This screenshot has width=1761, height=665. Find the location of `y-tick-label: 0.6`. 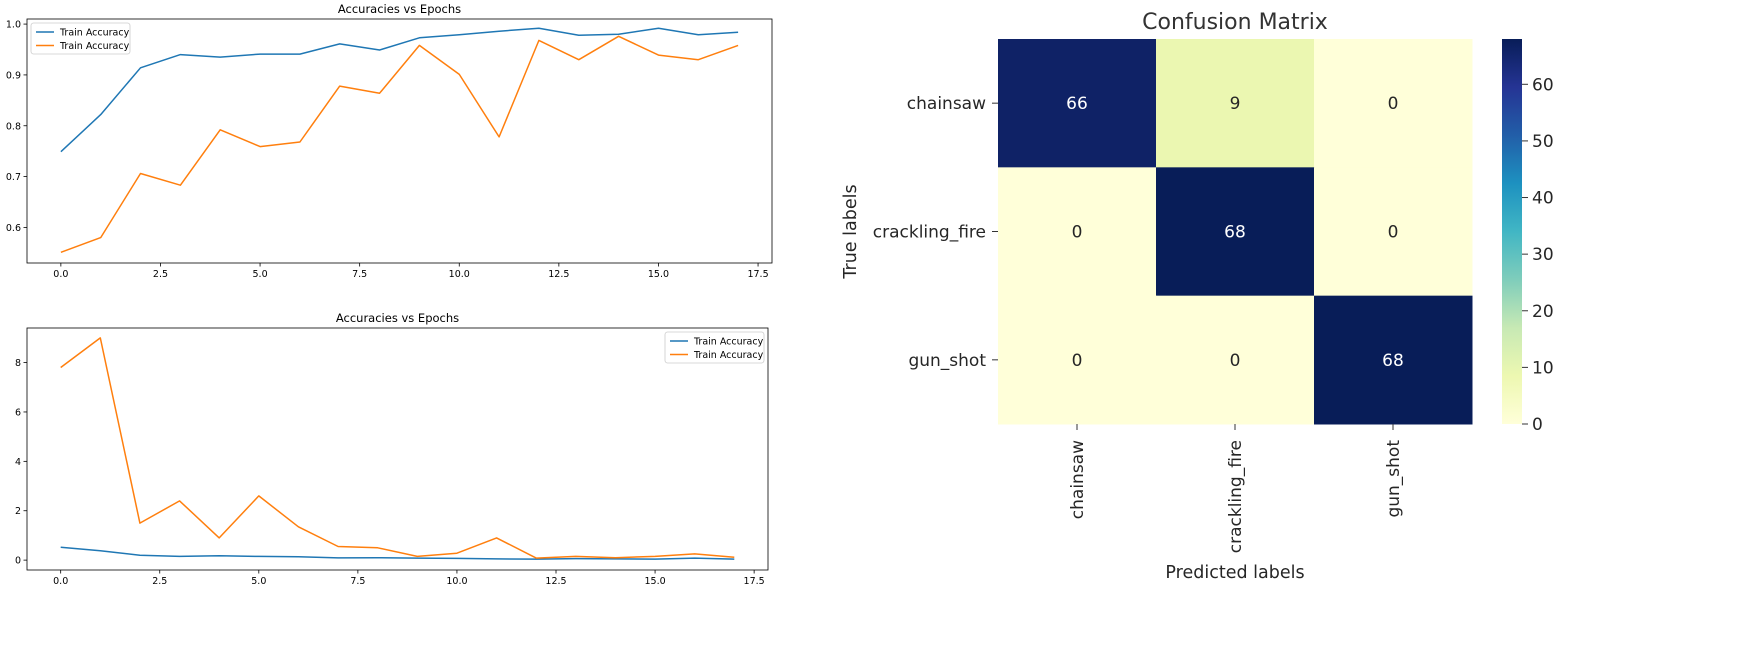

y-tick-label: 0.6 is located at coordinates (13, 228).